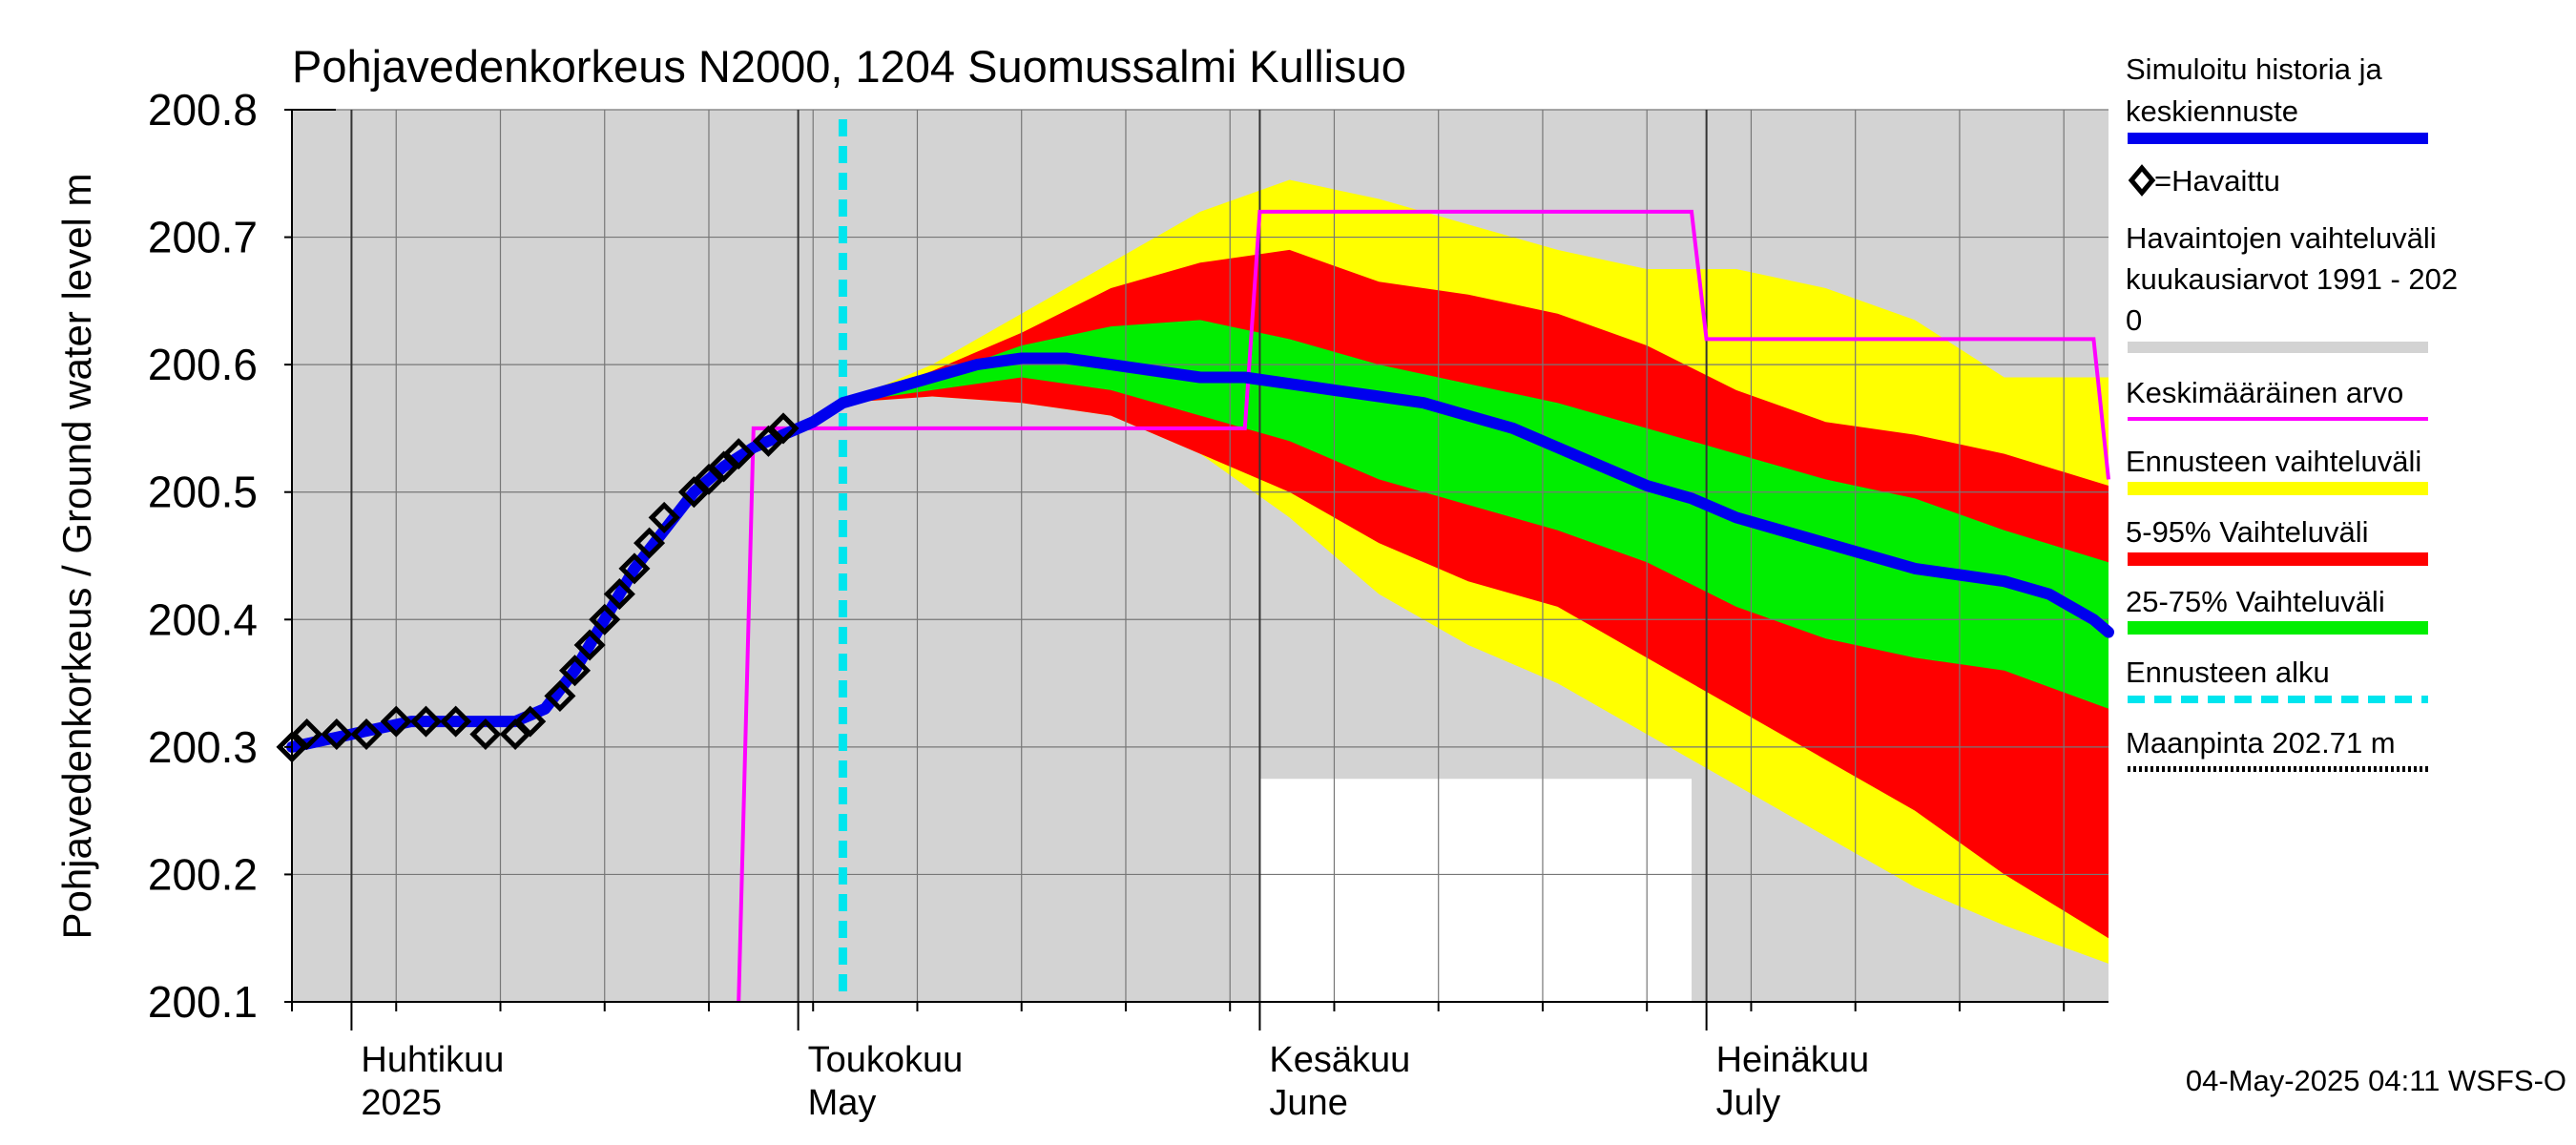 This screenshot has width=2576, height=1145. I want to click on observed-points, so click(538, 587).